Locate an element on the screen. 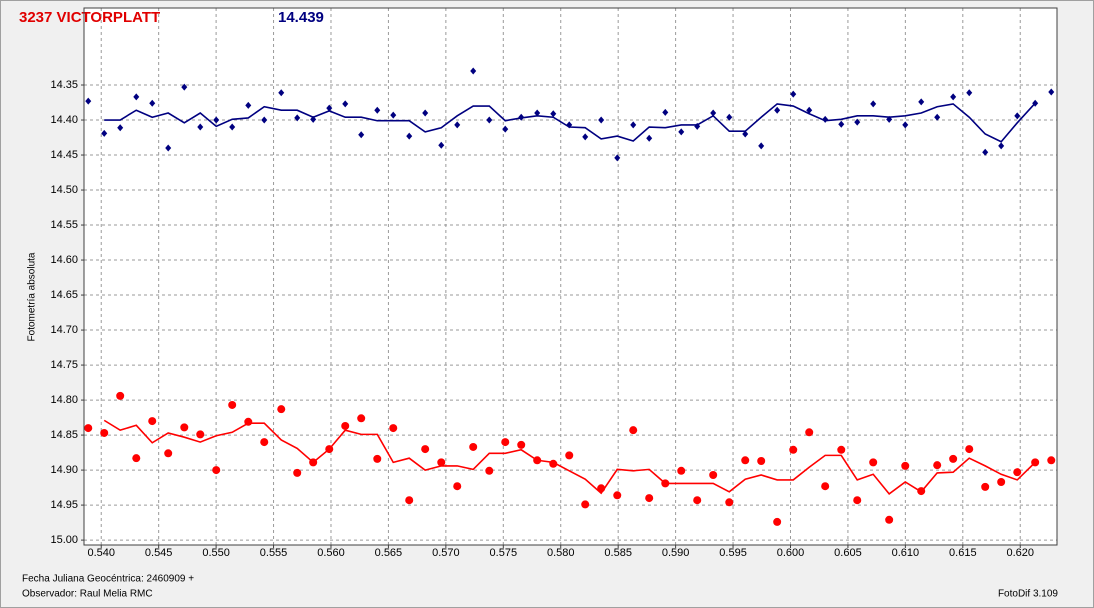 This screenshot has width=1094, height=608. y-tick-label: 14.90 is located at coordinates (64, 470).